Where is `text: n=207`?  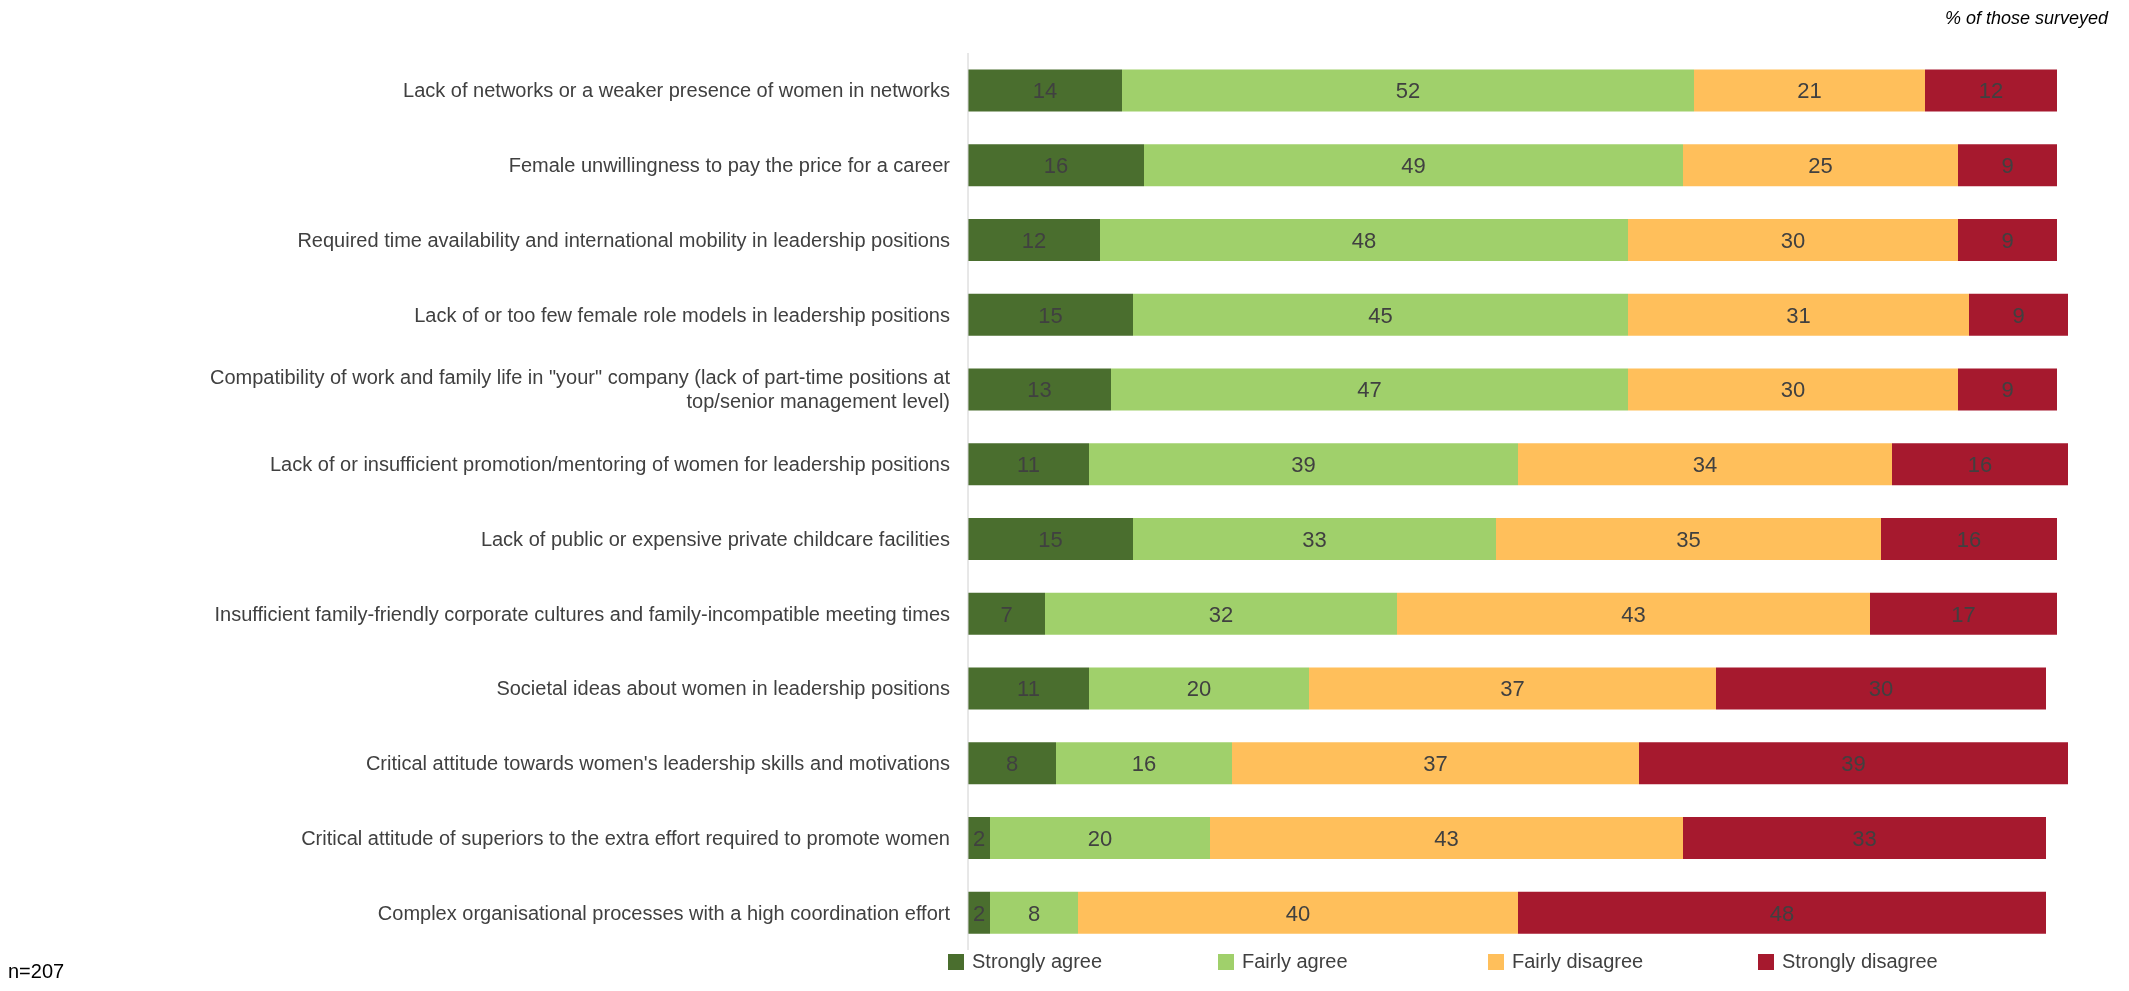 text: n=207 is located at coordinates (36, 971).